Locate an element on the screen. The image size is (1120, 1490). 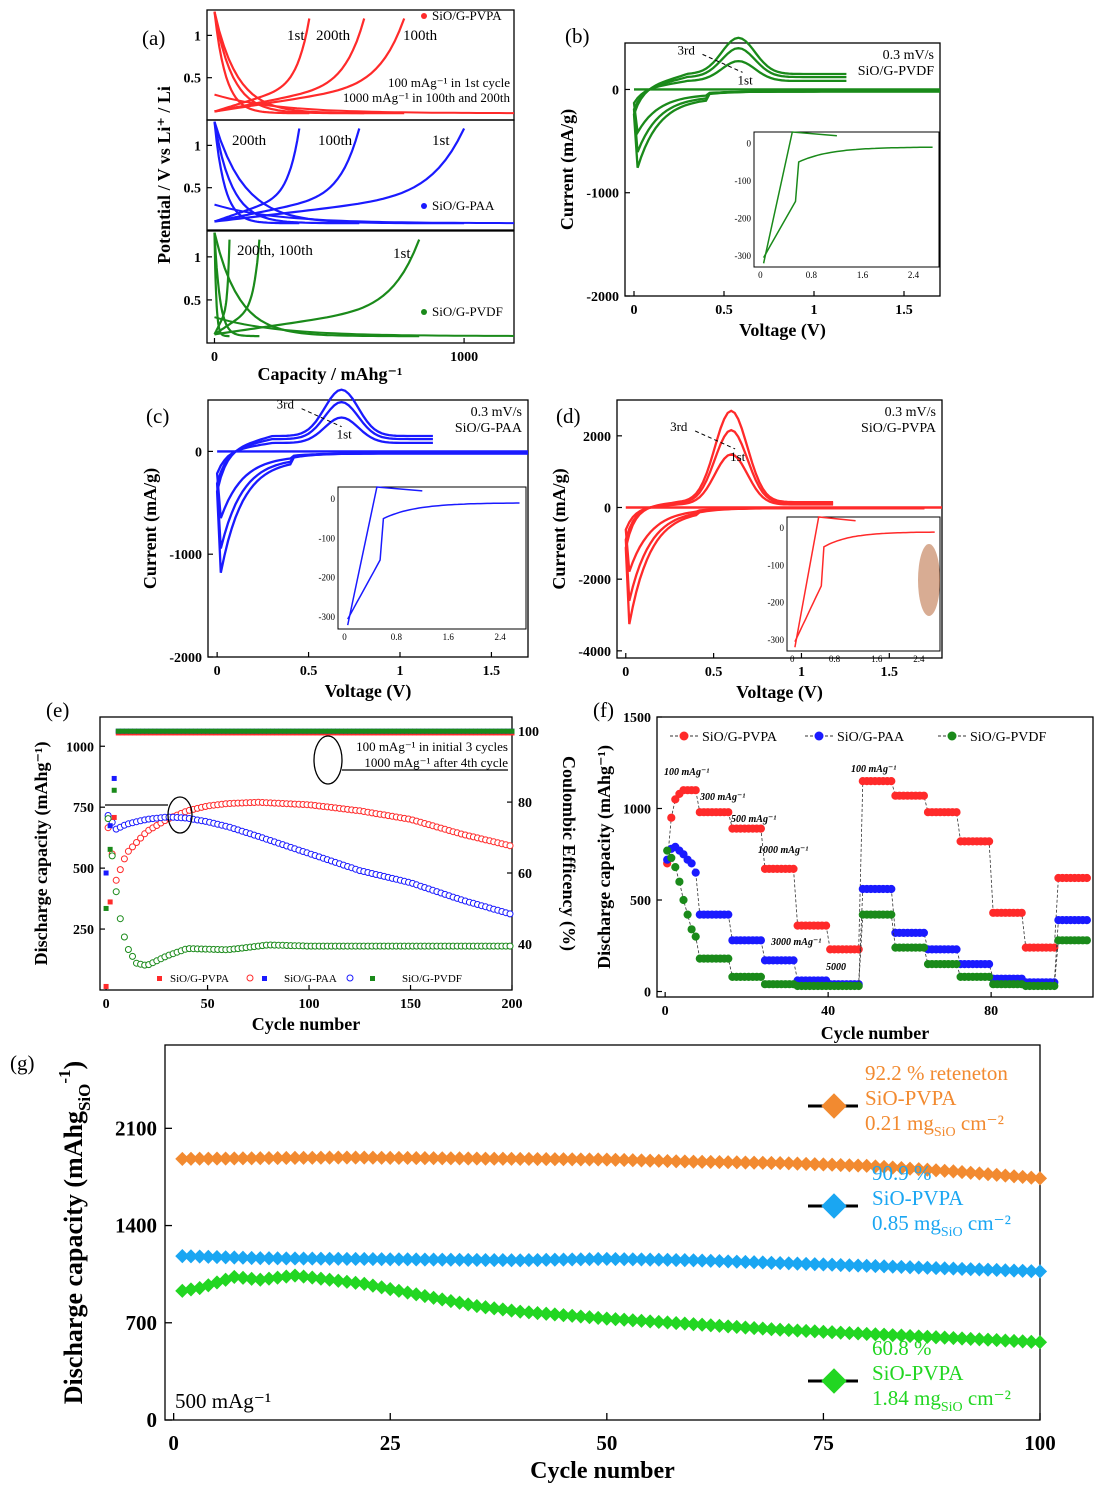
a-y-tick-label: 1 is located at coordinates (197, 258).